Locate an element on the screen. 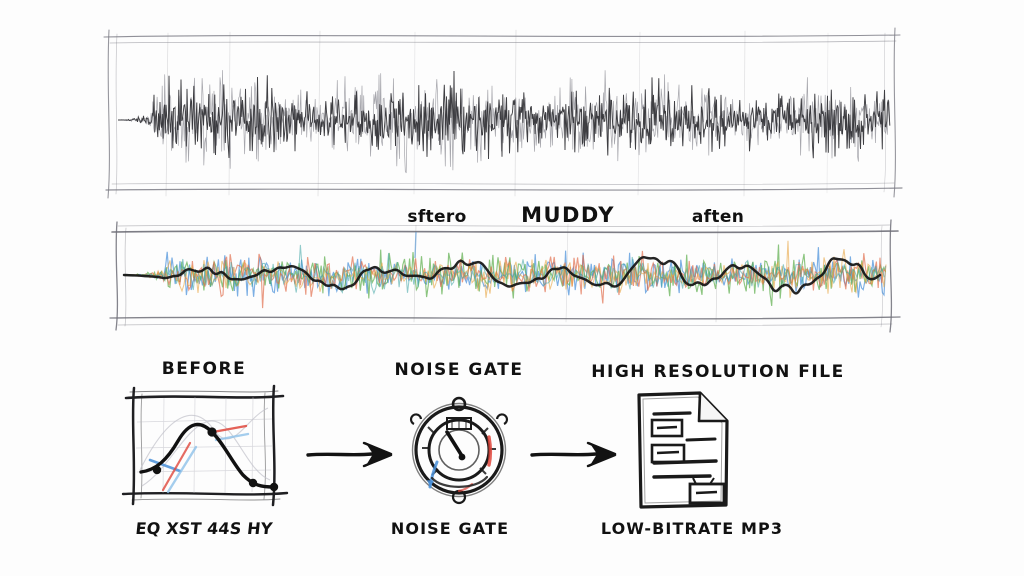 The image size is (1024, 576). raw-waveform-trace is located at coordinates (504, 122).